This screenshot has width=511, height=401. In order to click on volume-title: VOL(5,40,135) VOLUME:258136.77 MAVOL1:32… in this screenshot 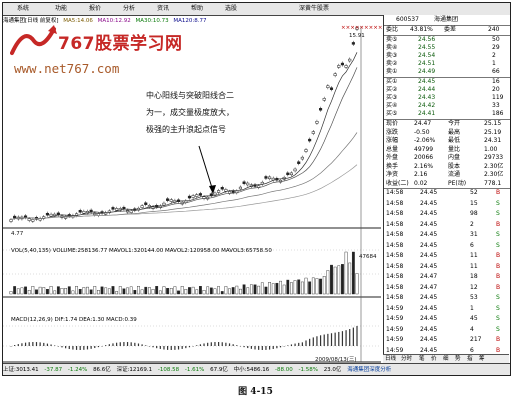, I will do `click(141, 251)`.